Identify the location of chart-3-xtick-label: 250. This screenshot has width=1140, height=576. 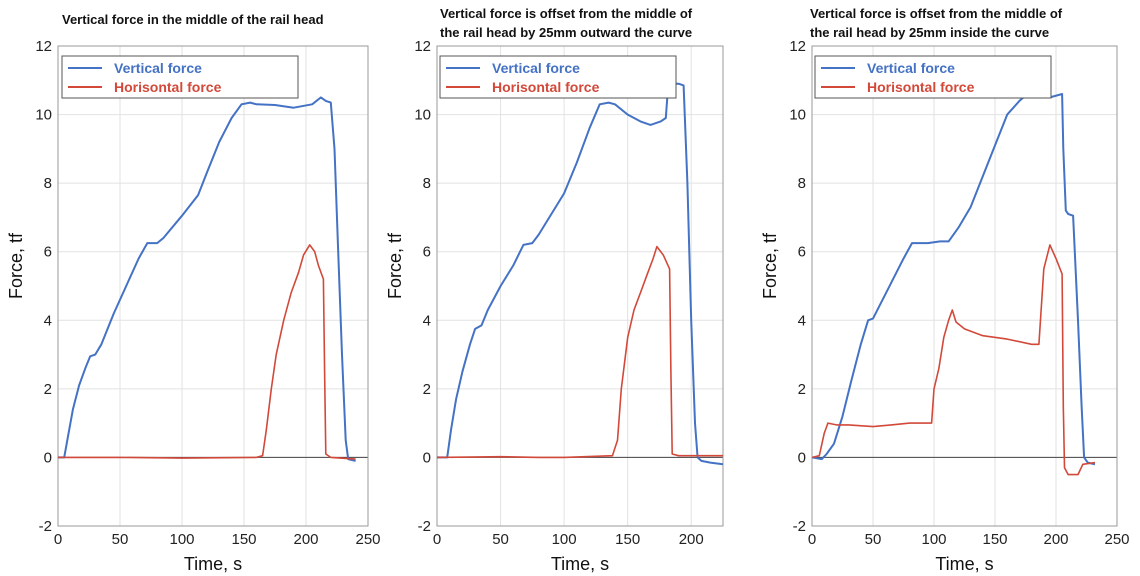
(1116, 539).